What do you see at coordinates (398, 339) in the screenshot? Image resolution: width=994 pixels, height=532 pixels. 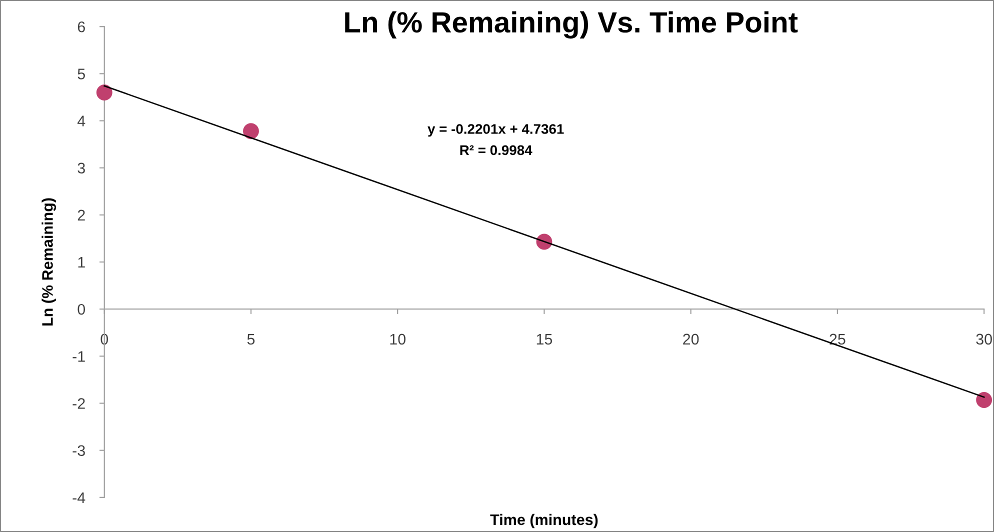 I see `x-tick-label: 10` at bounding box center [398, 339].